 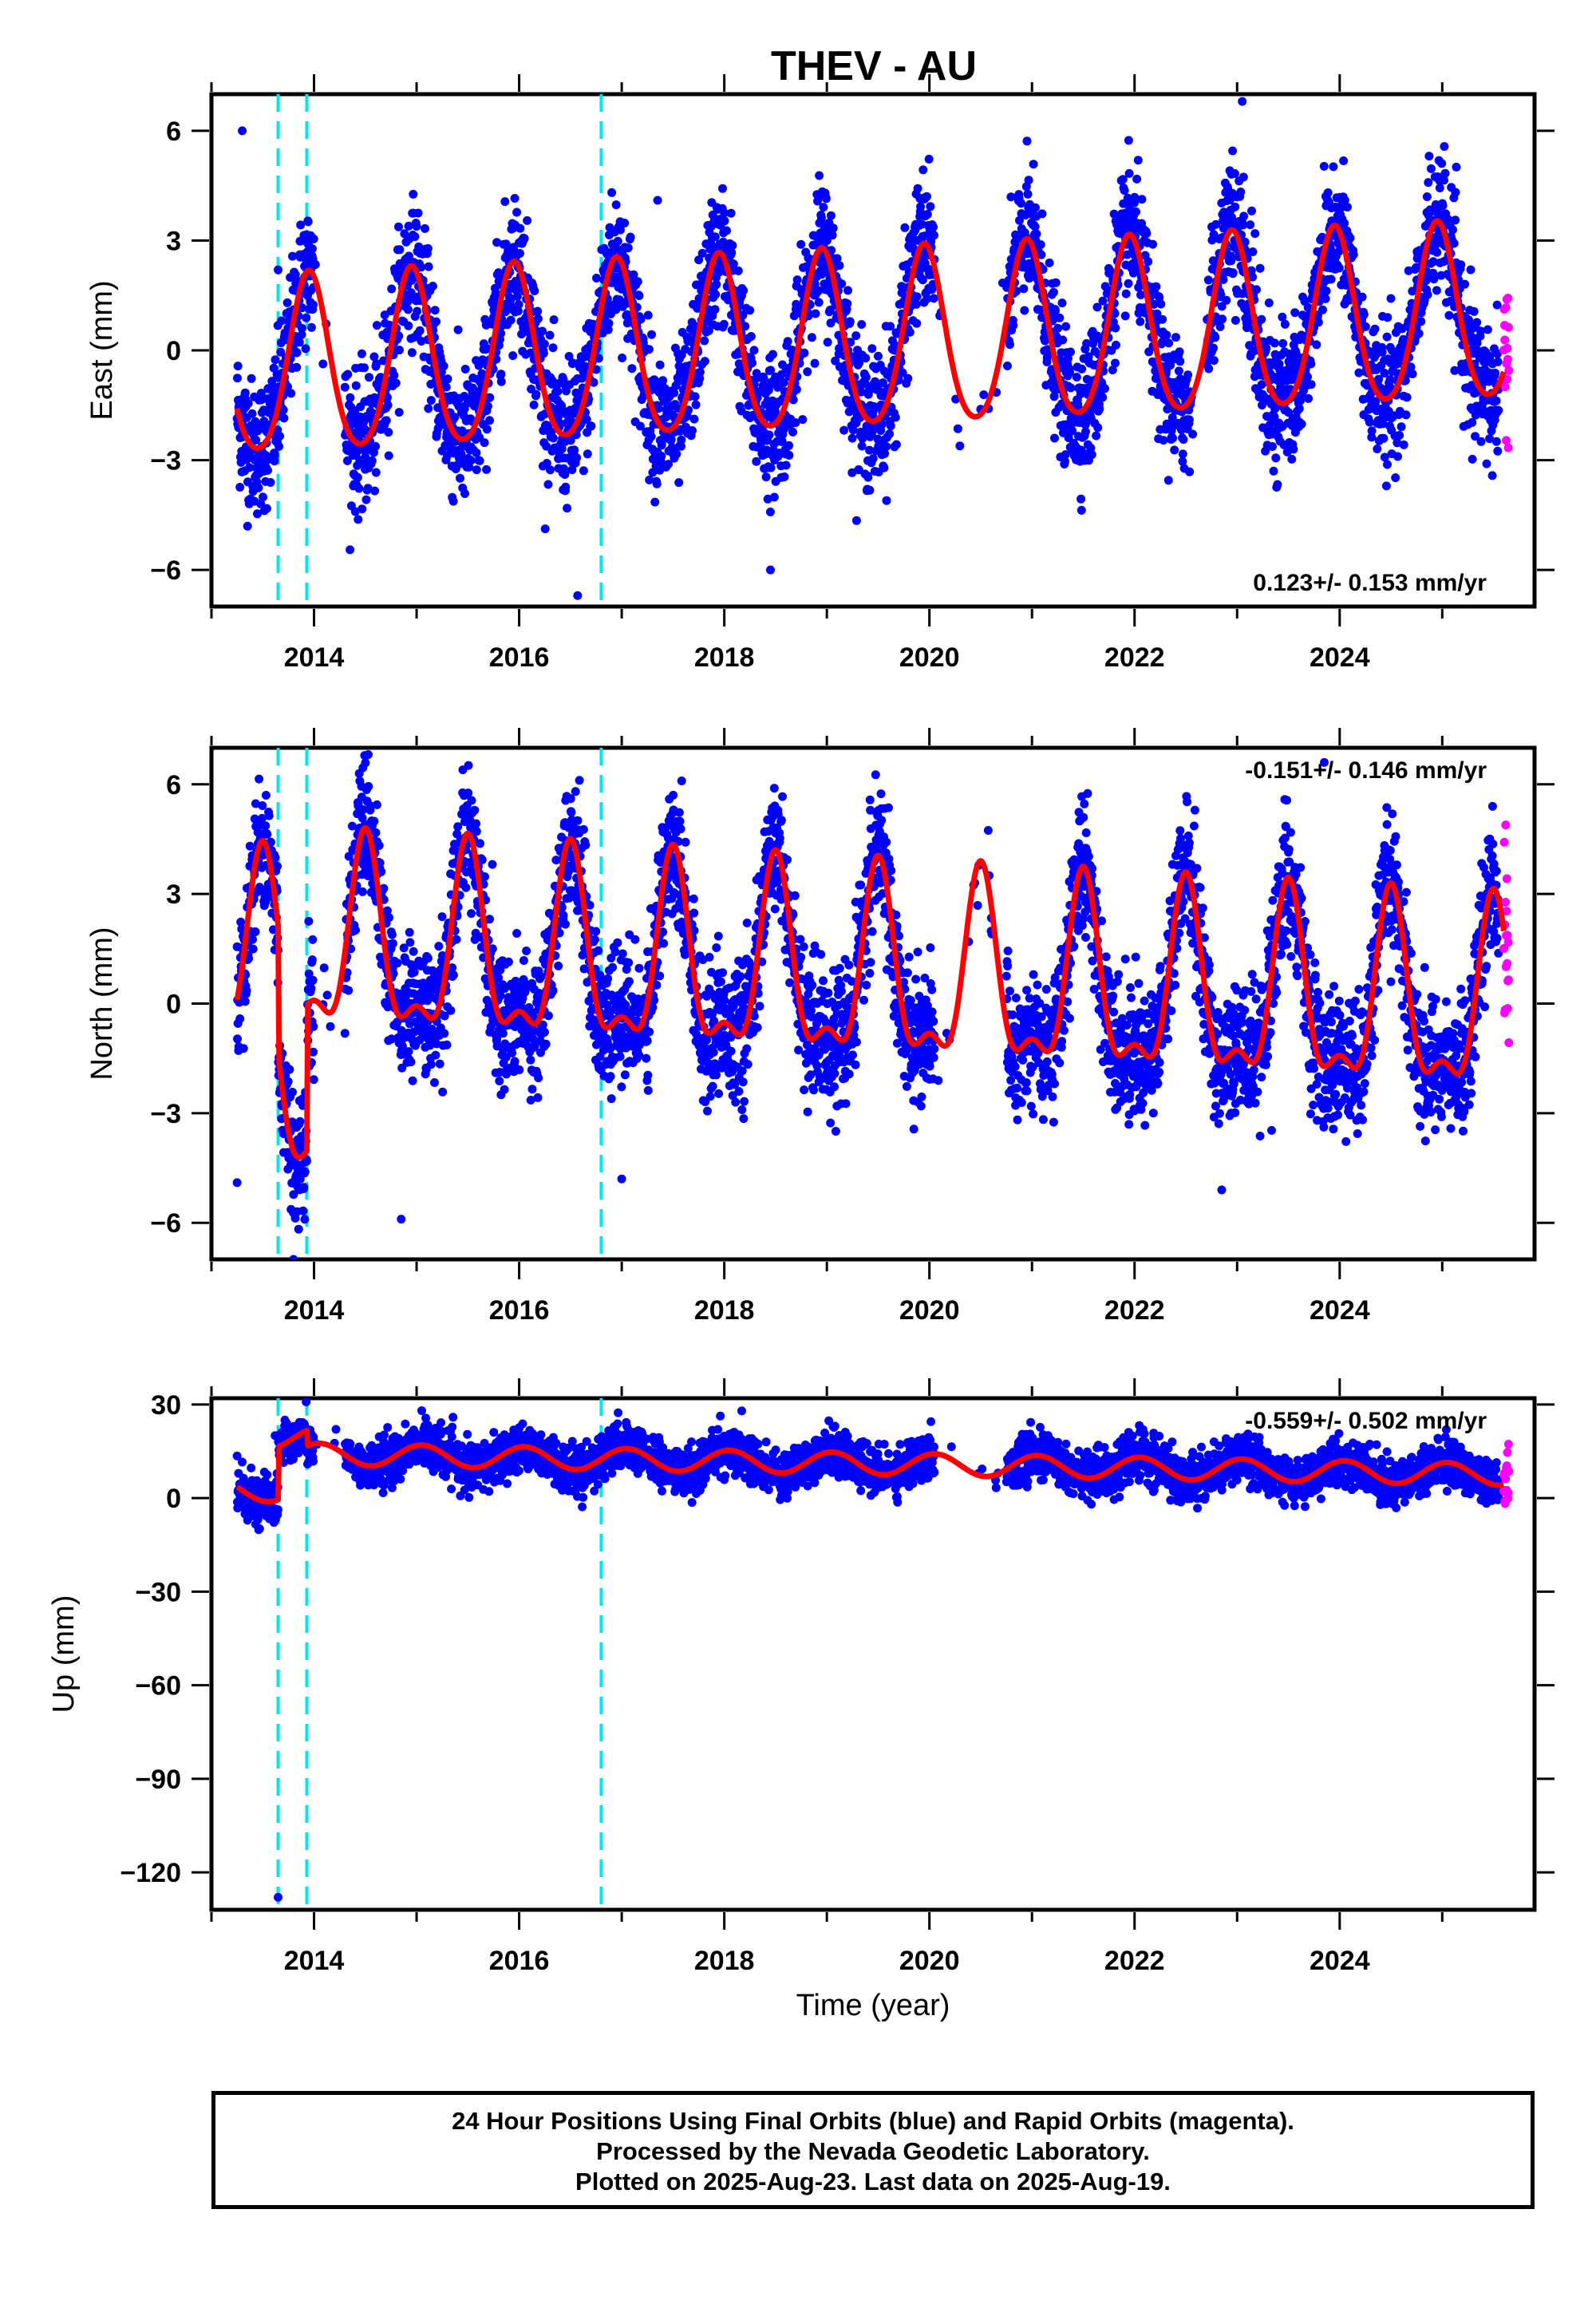 What do you see at coordinates (102, 1003) in the screenshot?
I see `y-axis-label: North (mm)` at bounding box center [102, 1003].